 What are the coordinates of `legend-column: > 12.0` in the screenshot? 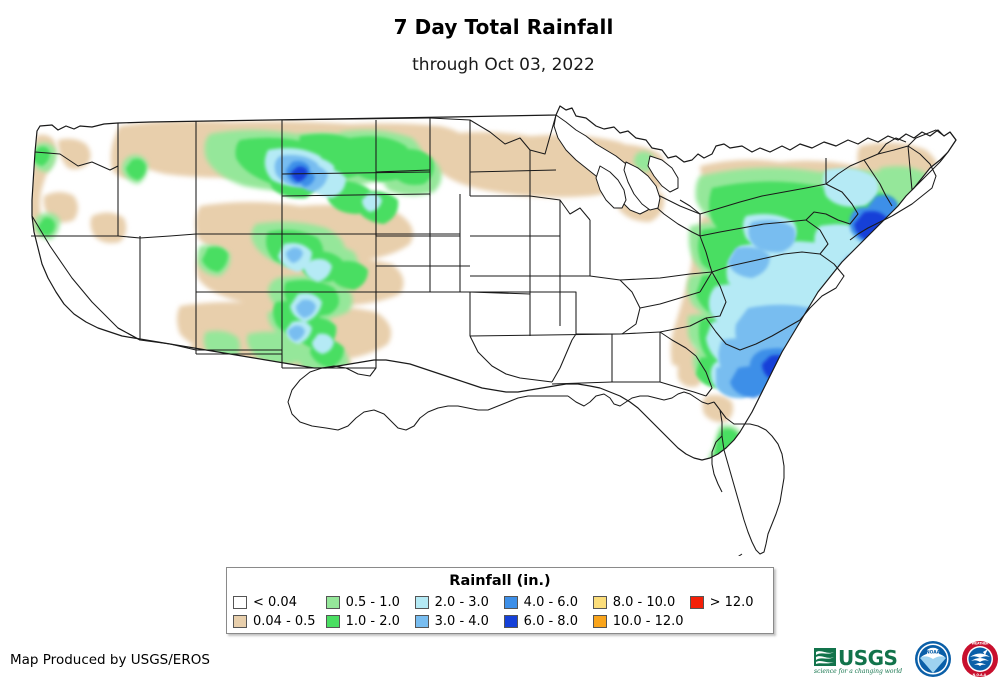 It's located at (725, 612).